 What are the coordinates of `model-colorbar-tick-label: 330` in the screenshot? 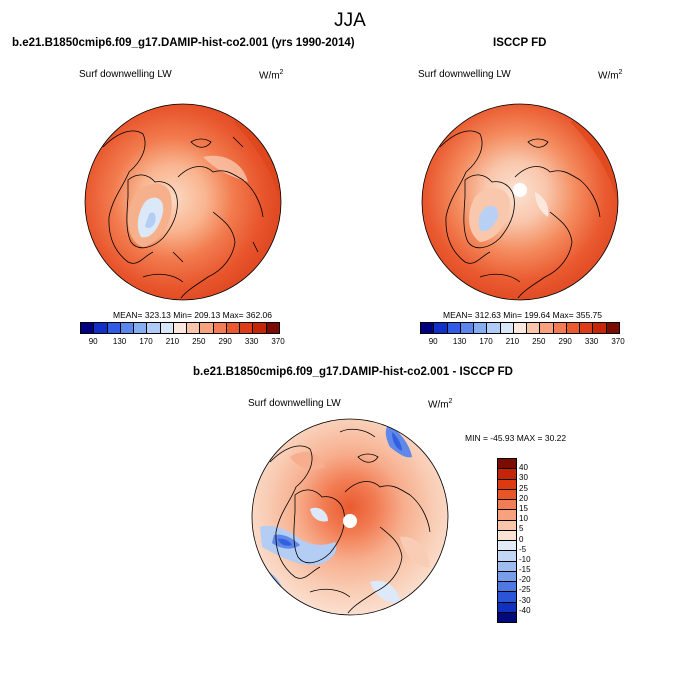 It's located at (251, 341).